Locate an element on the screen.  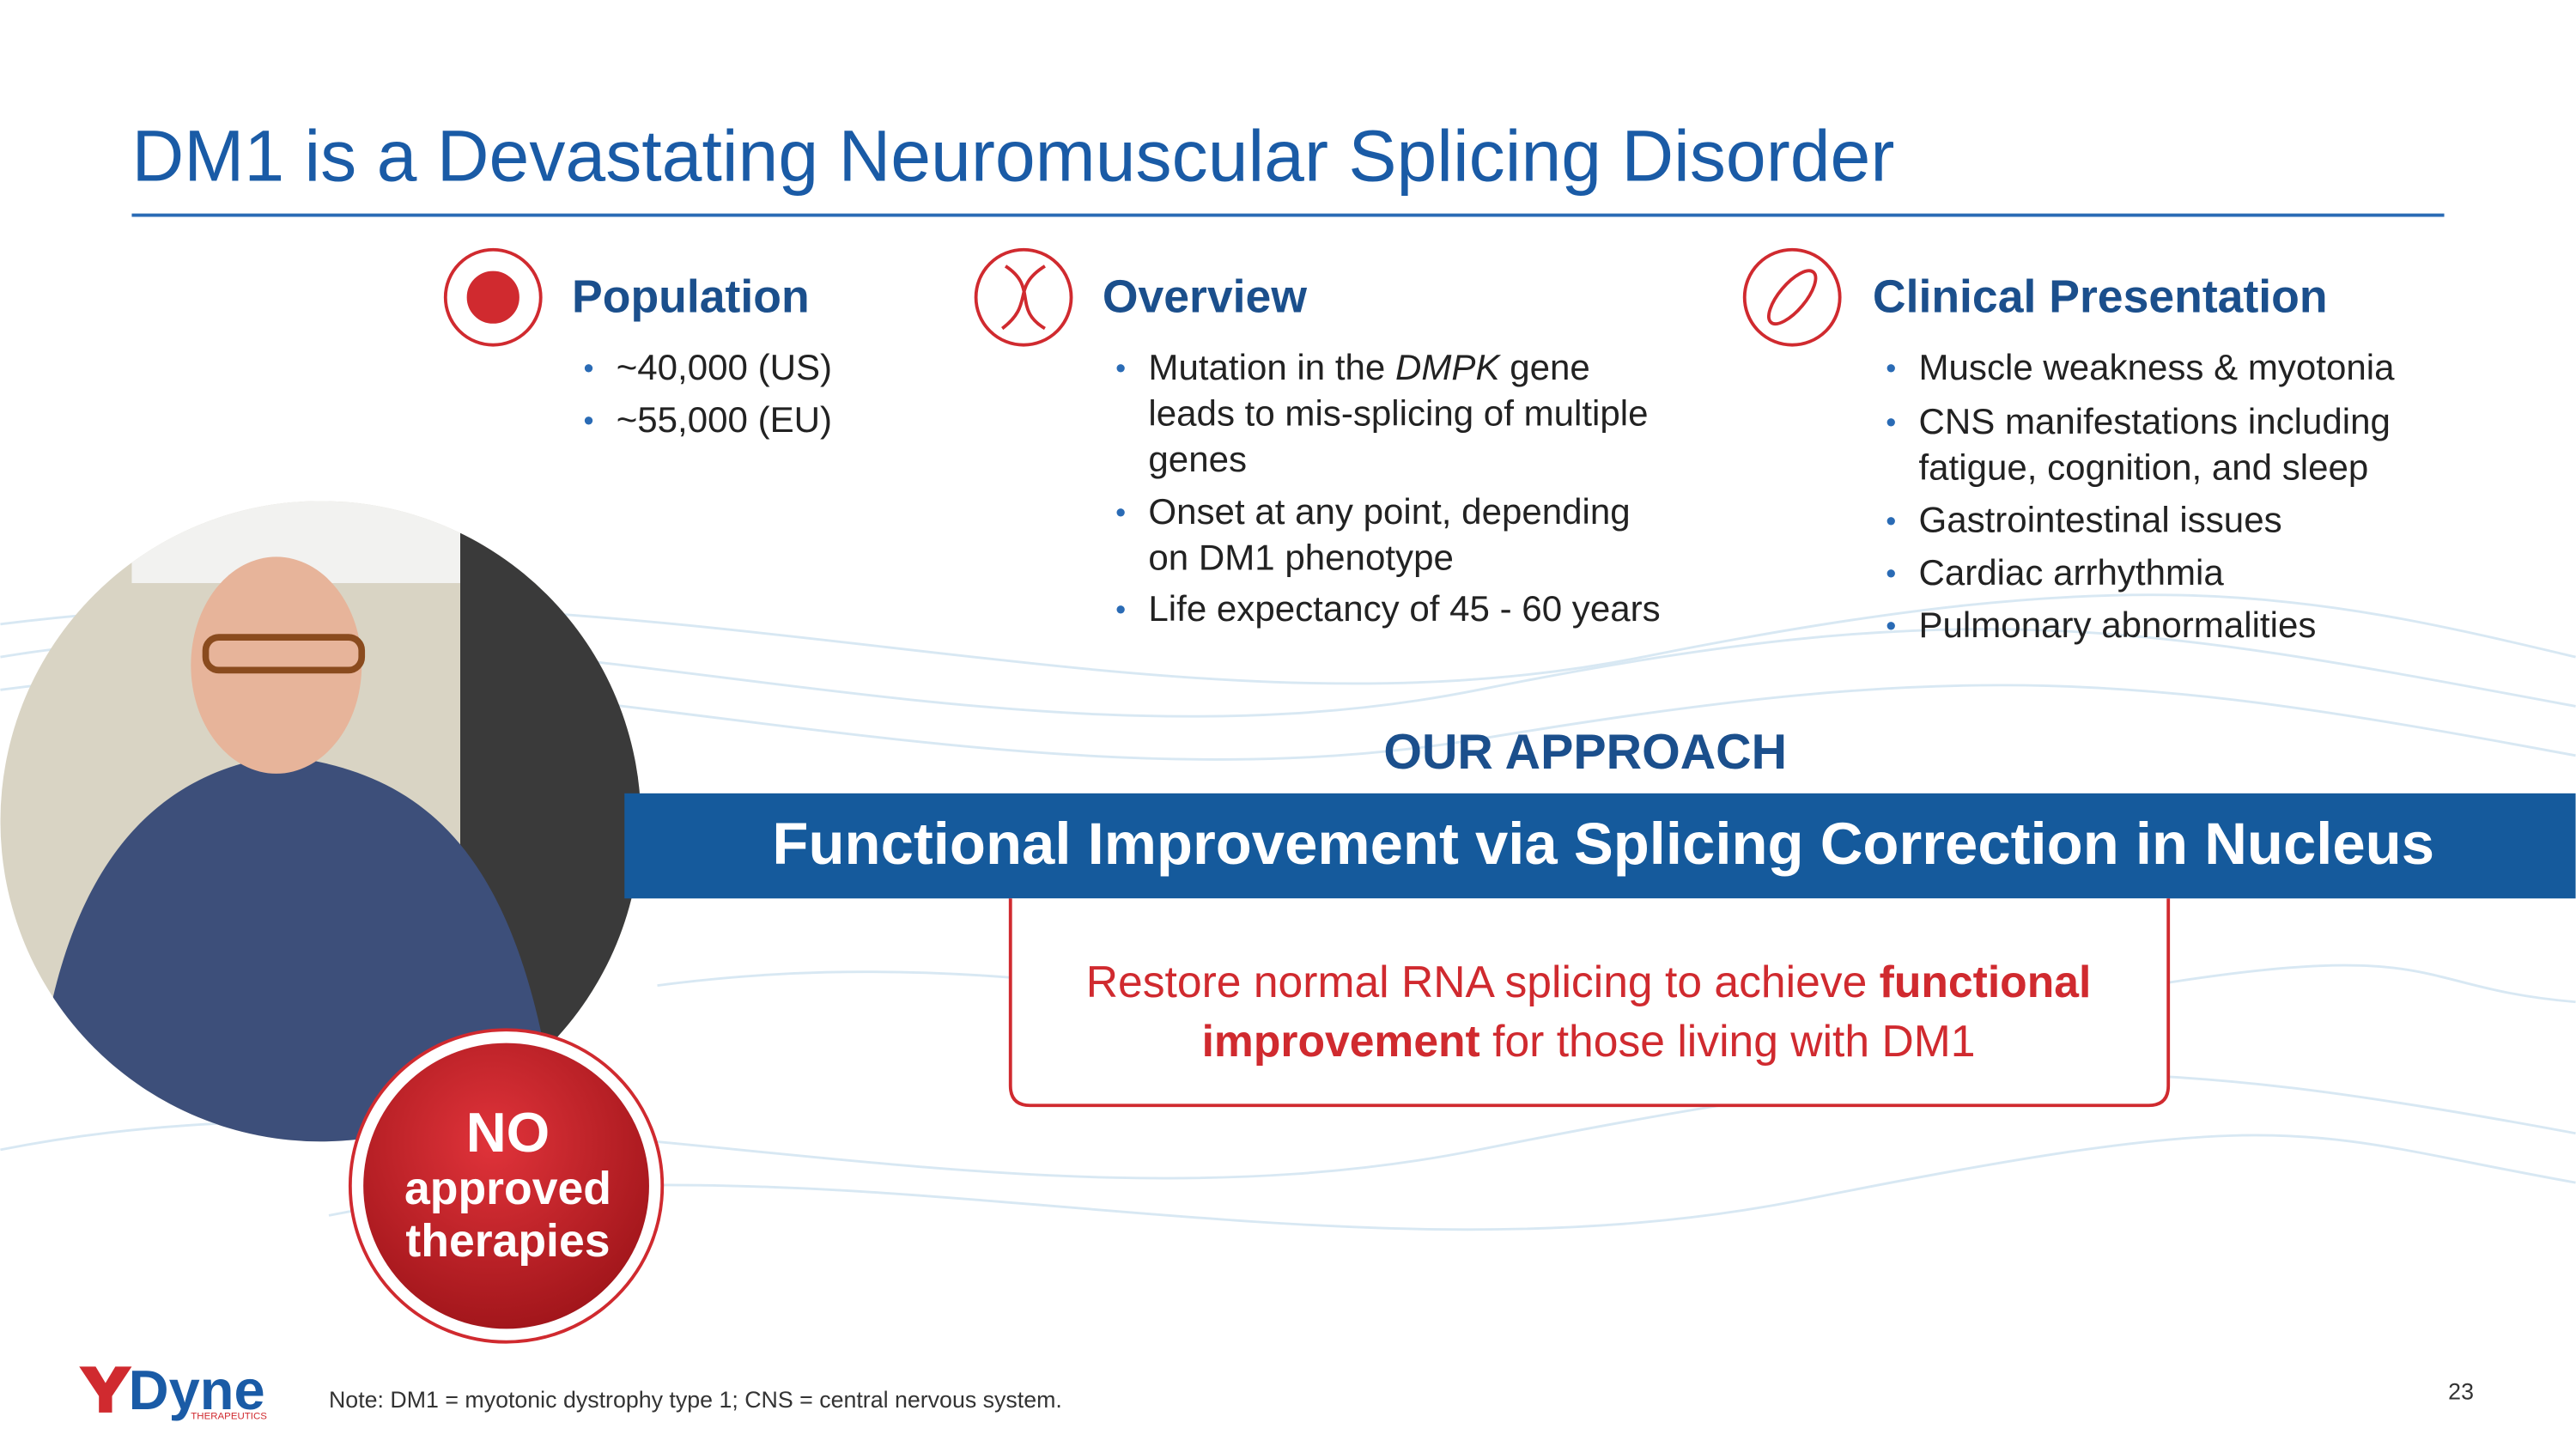
logo-sub: THERAPEUTICS is located at coordinates (229, 1417).